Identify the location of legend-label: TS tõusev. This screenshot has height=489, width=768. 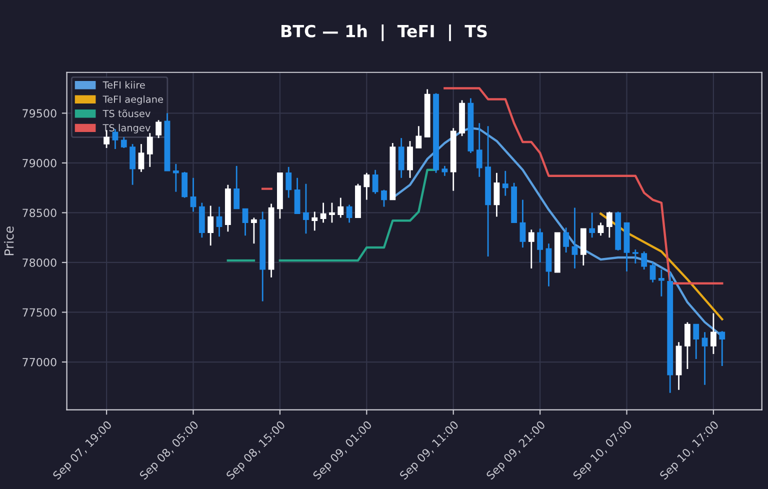
(126, 113).